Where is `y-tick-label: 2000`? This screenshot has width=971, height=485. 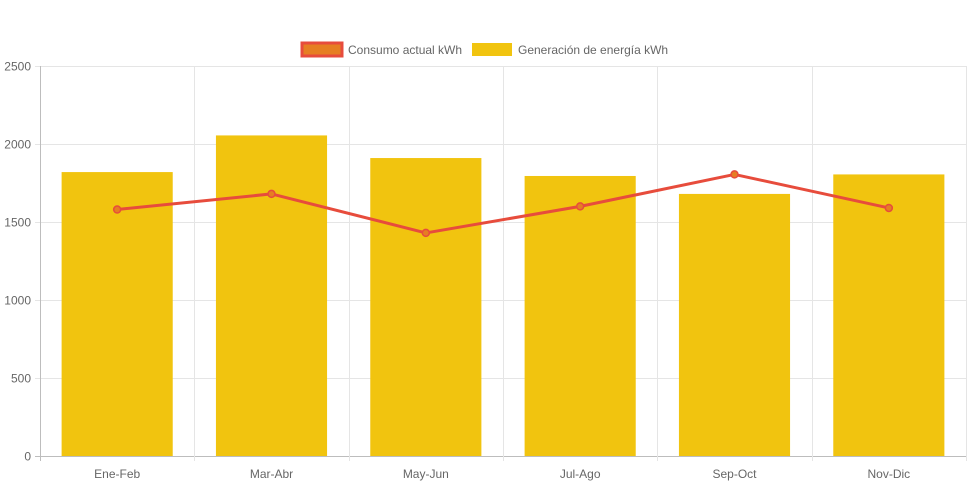 y-tick-label: 2000 is located at coordinates (17, 145).